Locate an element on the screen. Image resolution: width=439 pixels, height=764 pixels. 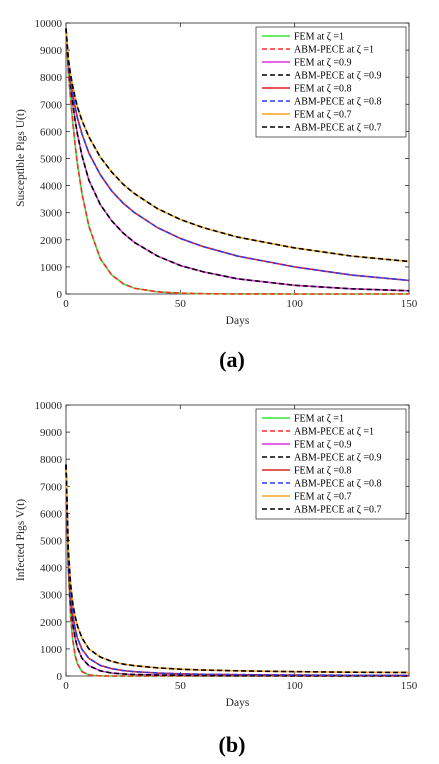
panel-caption: (a) is located at coordinates (232, 359).